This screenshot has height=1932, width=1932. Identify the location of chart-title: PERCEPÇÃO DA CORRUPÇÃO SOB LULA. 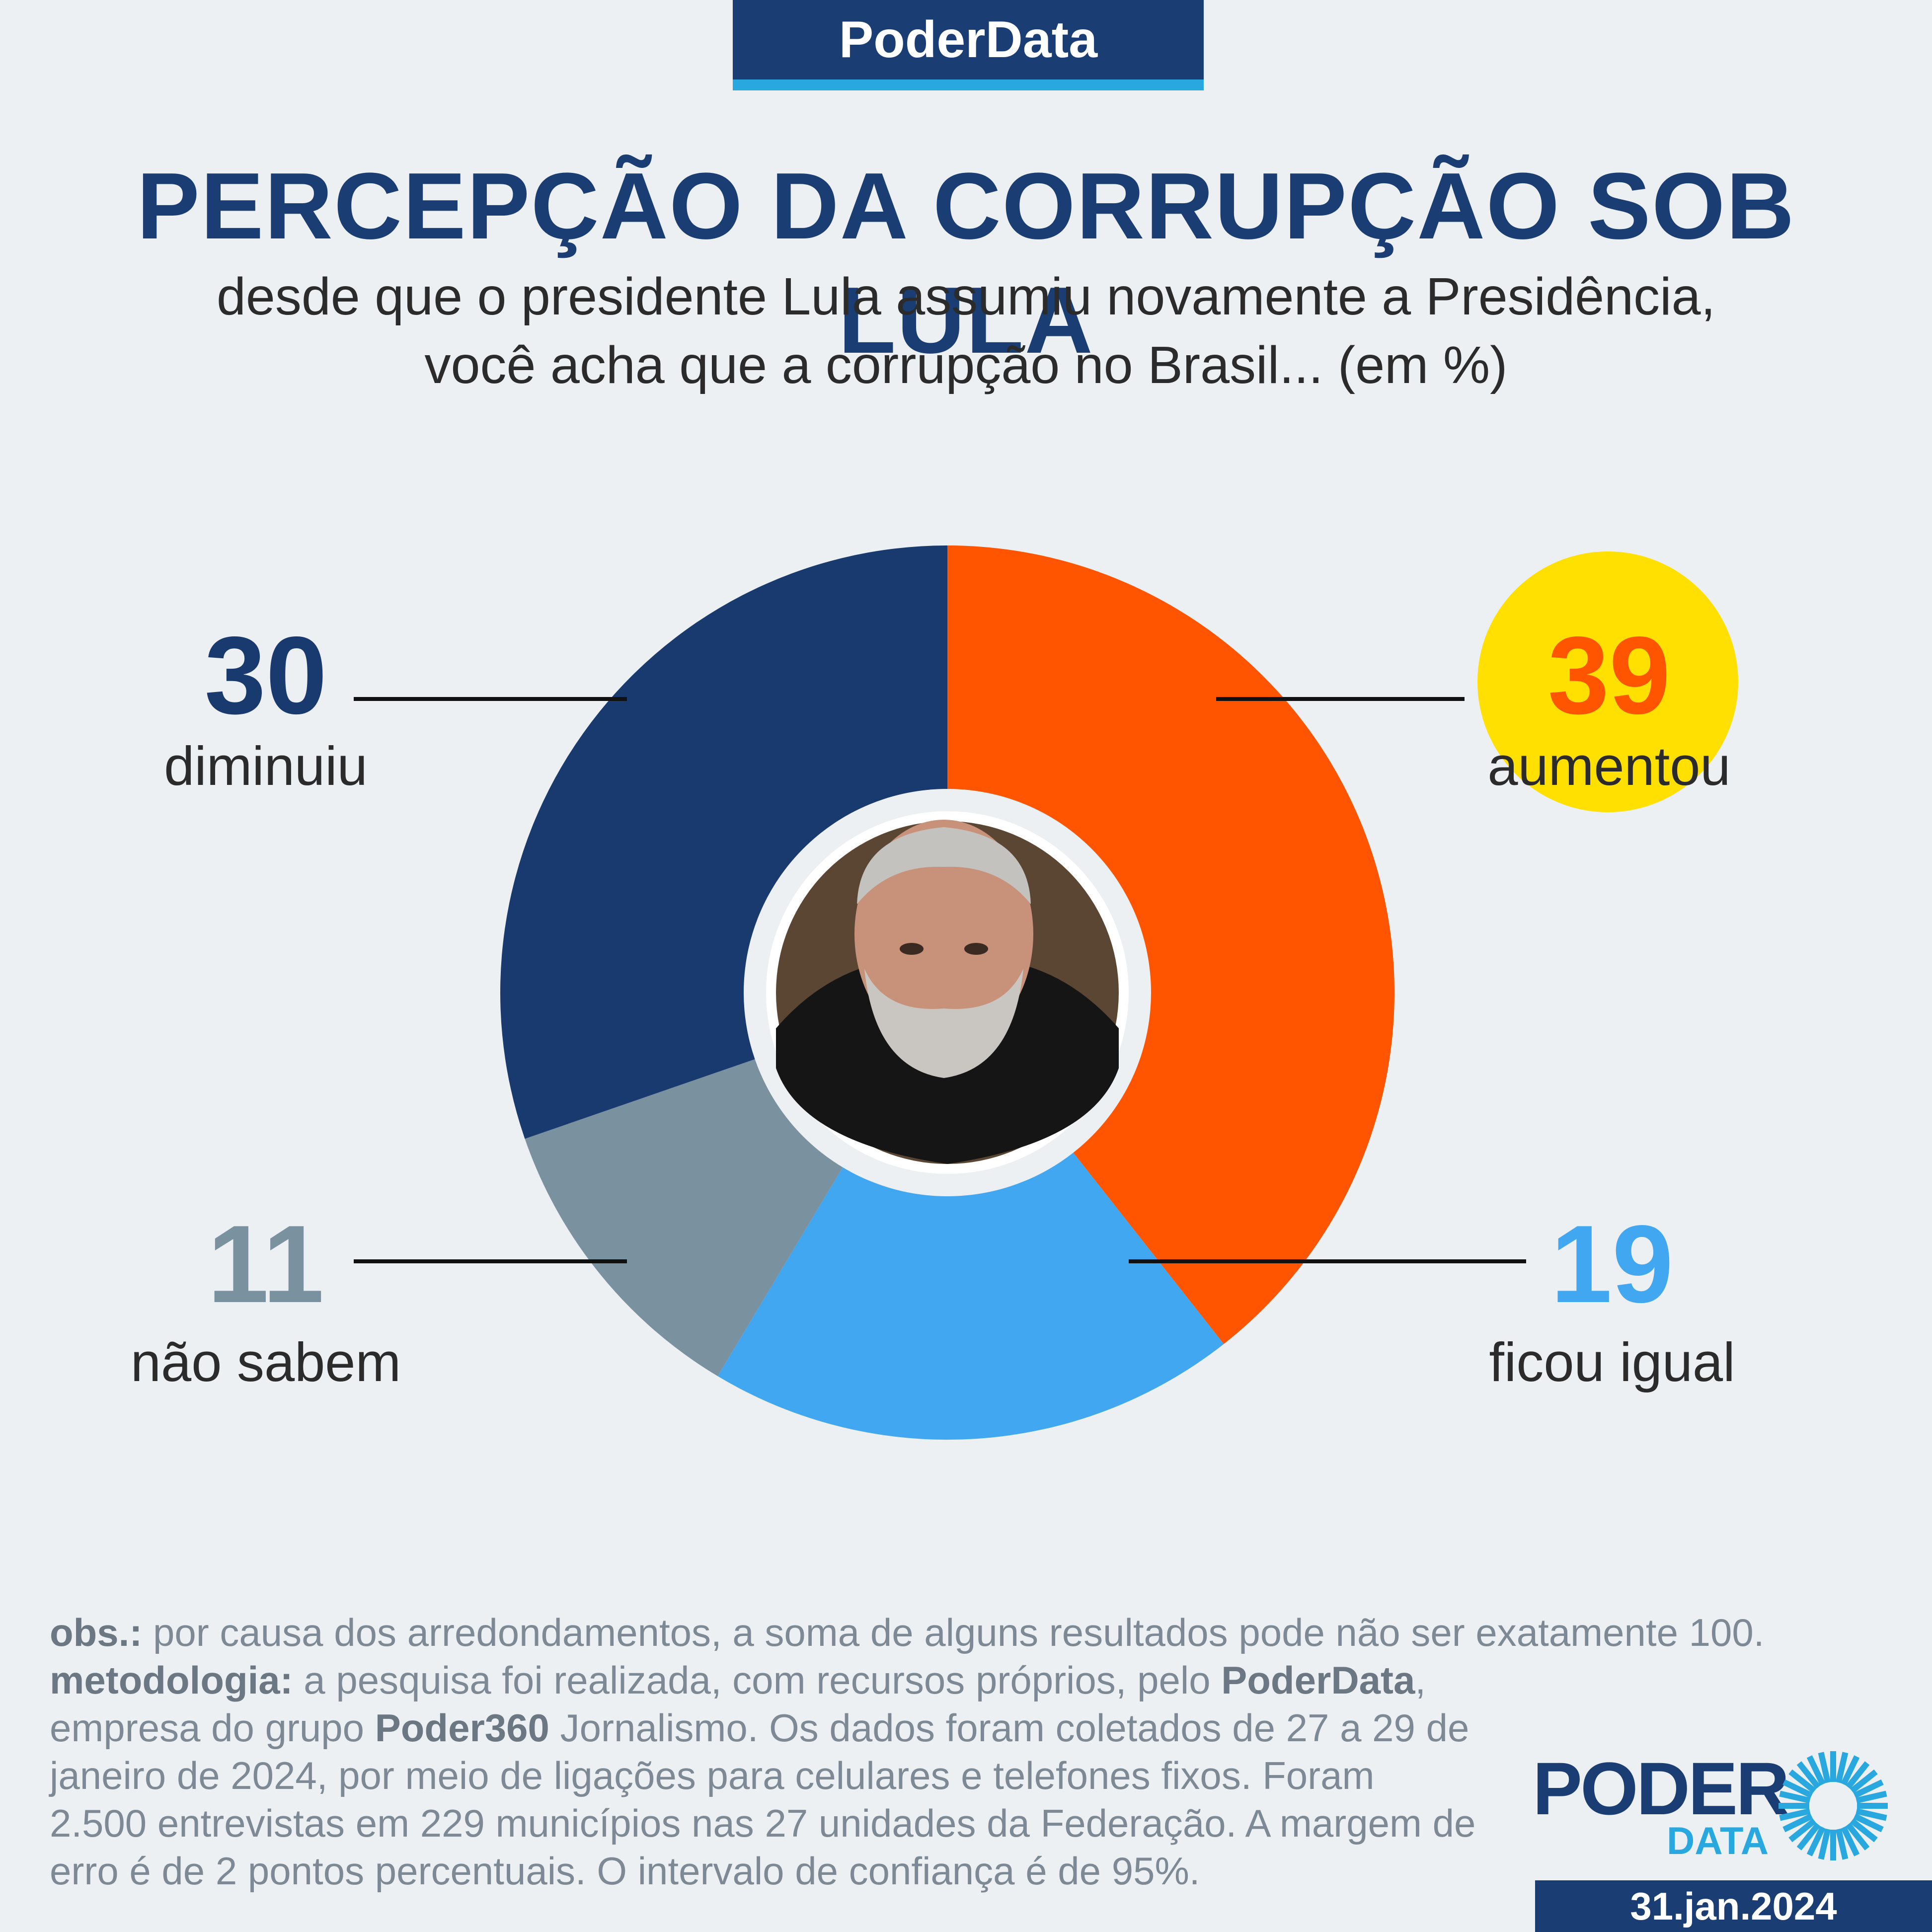
(966, 263).